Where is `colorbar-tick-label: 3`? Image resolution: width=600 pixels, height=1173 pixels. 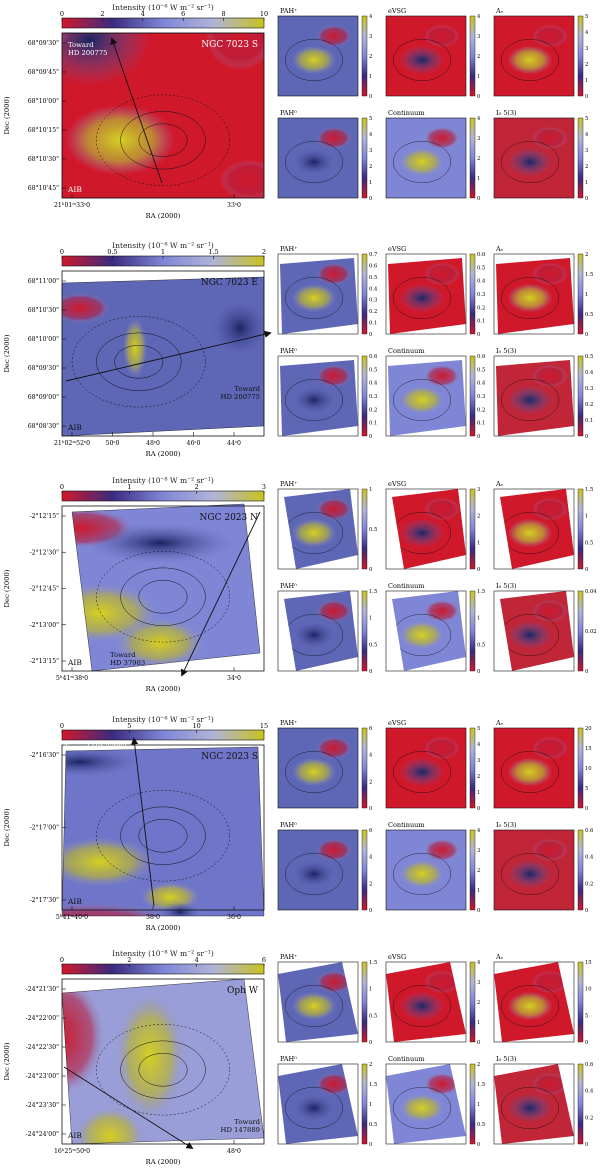
colorbar-tick-label: 3 is located at coordinates (264, 487).